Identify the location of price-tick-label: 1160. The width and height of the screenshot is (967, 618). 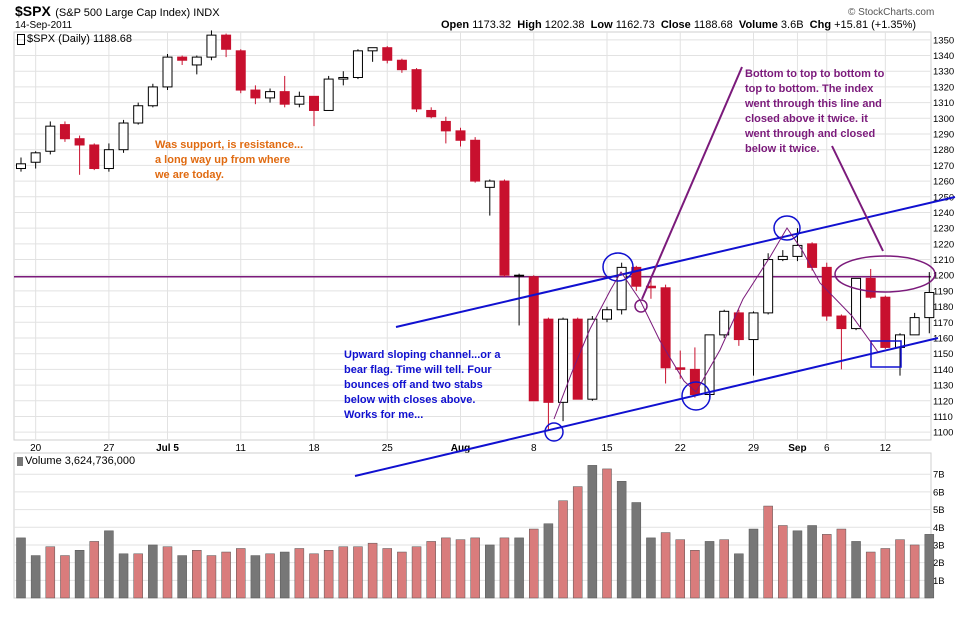
(943, 339).